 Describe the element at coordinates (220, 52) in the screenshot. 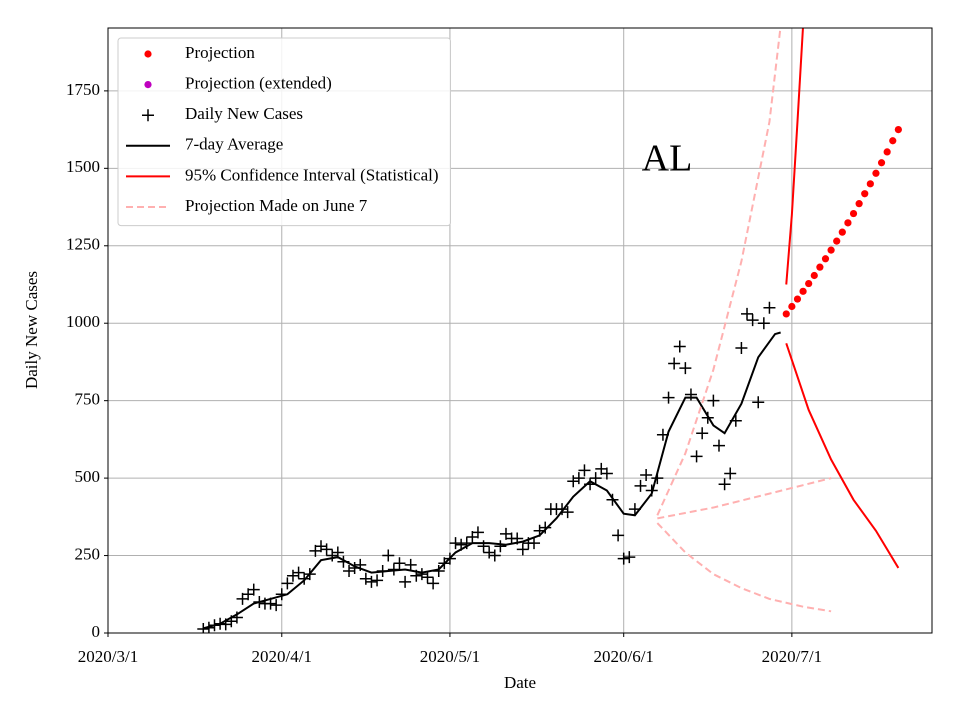

I see `legend-label: Projection` at that location.